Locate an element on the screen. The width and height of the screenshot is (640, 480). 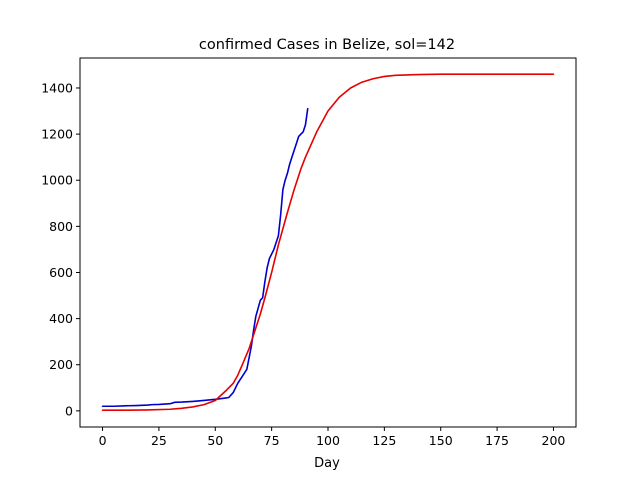
x-tick-label: 50 is located at coordinates (215, 440).